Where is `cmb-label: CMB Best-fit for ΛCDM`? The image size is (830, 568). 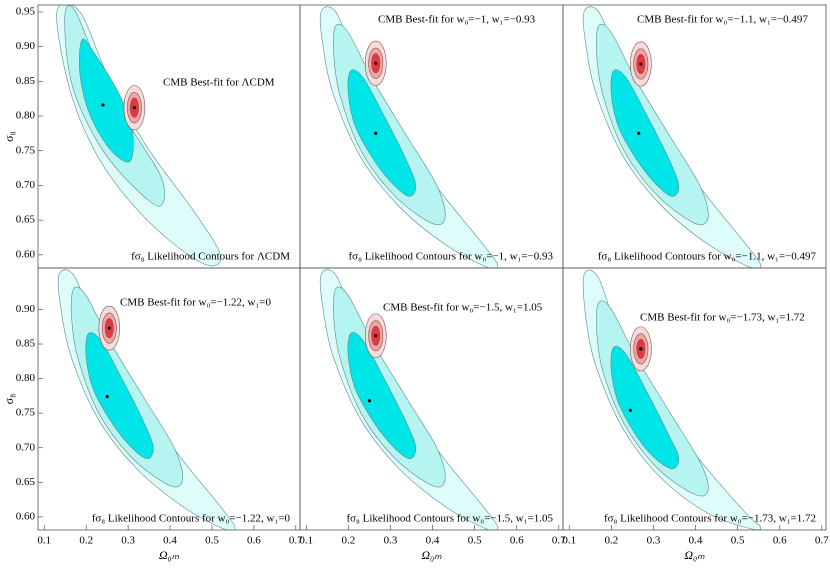 cmb-label: CMB Best-fit for ΛCDM is located at coordinates (219, 83).